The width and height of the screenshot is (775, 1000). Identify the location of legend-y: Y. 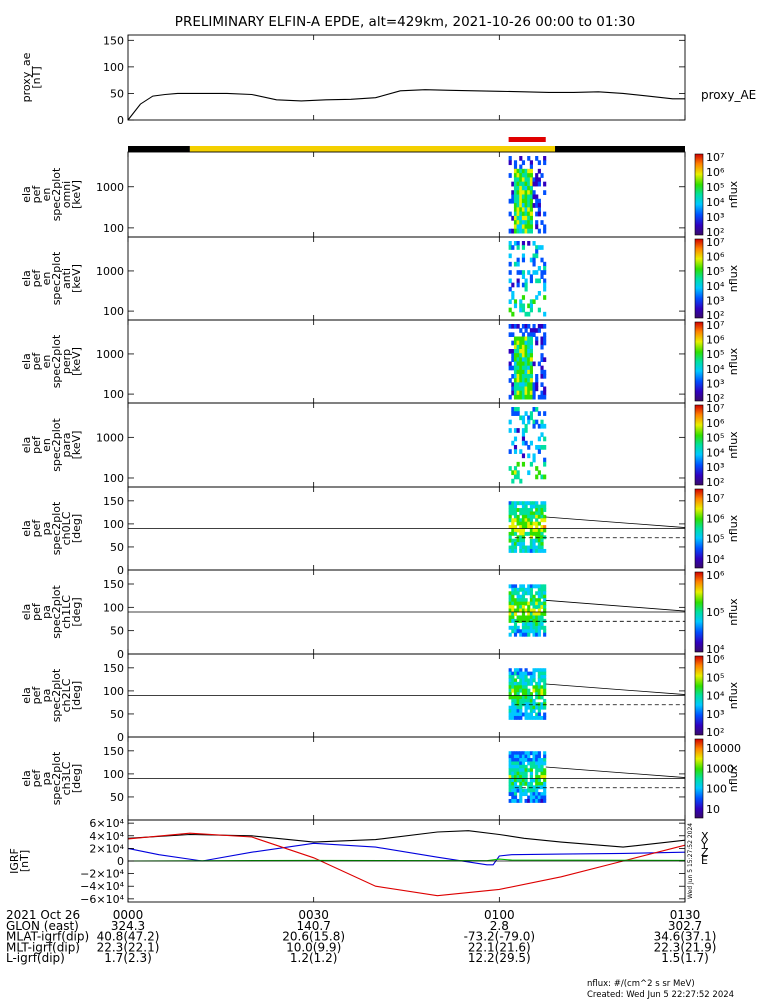
(704, 844).